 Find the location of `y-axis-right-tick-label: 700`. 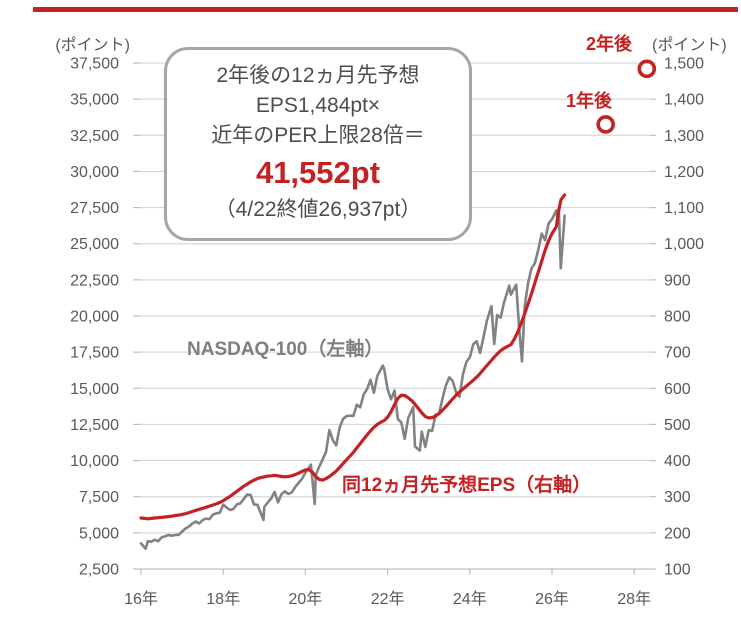

y-axis-right-tick-label: 700 is located at coordinates (677, 353).